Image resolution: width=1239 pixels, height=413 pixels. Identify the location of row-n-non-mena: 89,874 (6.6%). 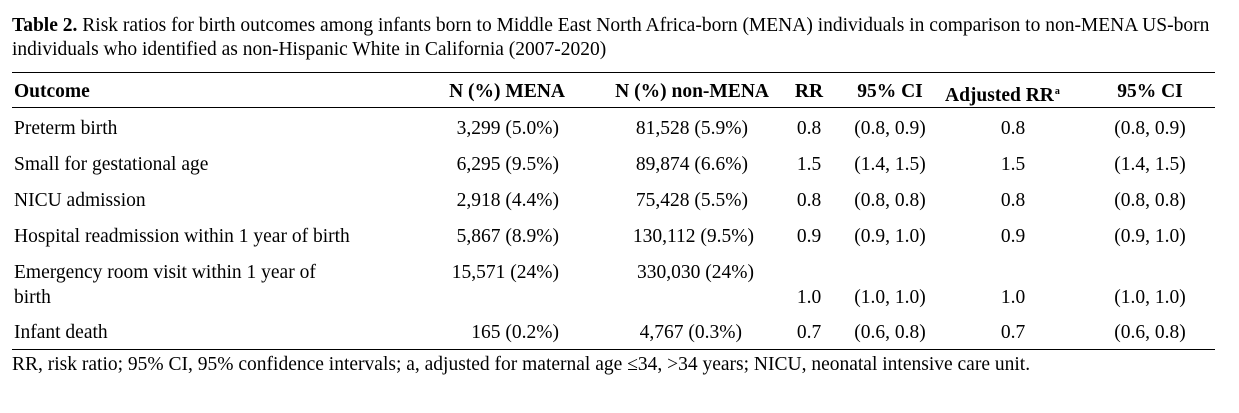
(691, 164).